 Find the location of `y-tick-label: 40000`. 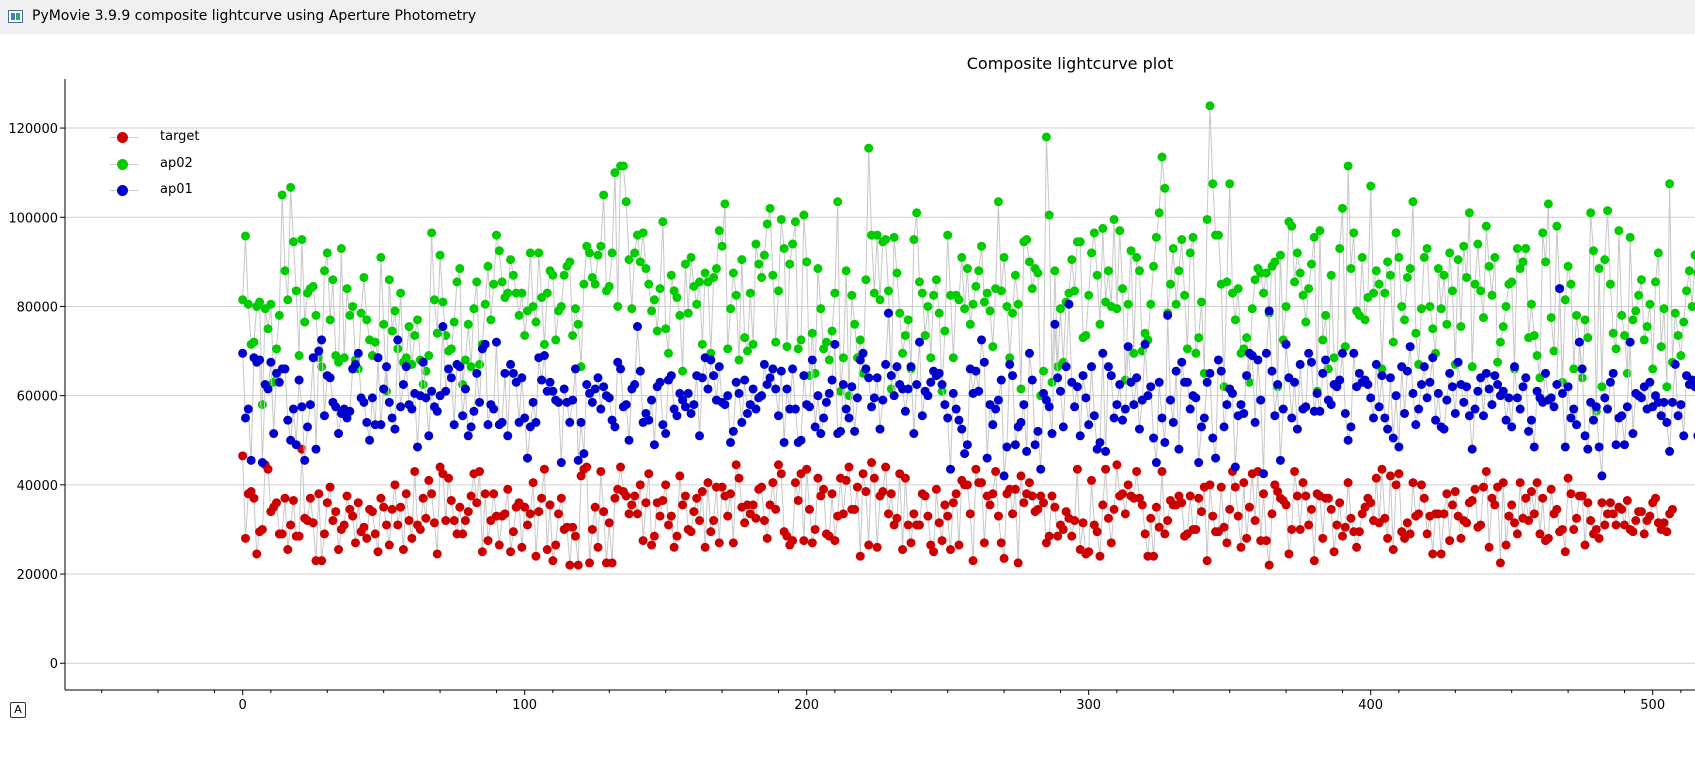

y-tick-label: 40000 is located at coordinates (37, 486).